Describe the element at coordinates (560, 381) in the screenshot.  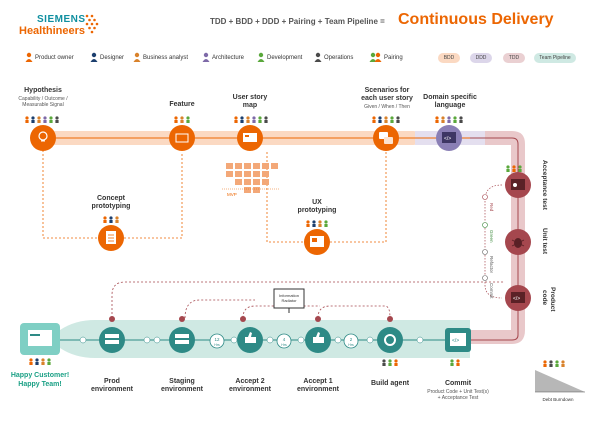
I see `burndown-triangle` at that location.